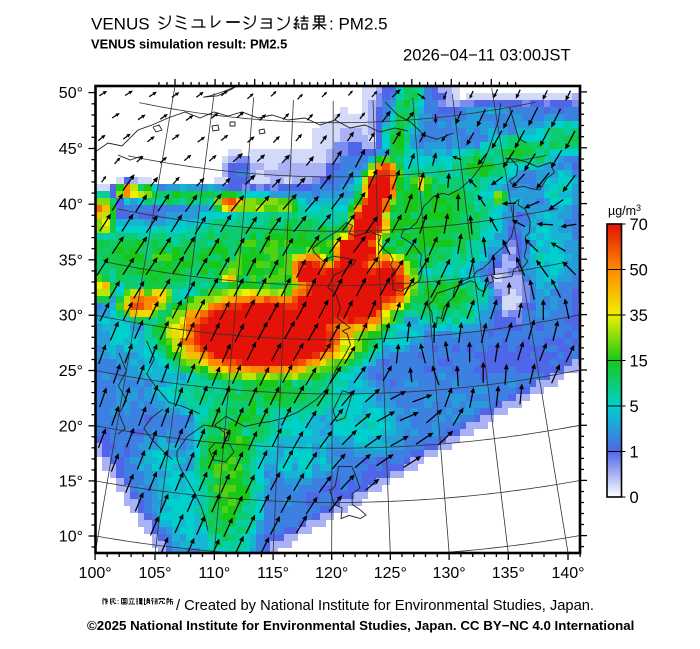 The height and width of the screenshot is (649, 700). Describe the element at coordinates (487, 55) in the screenshot. I see `svg-text: 2026−04−11 03:00JST` at that location.